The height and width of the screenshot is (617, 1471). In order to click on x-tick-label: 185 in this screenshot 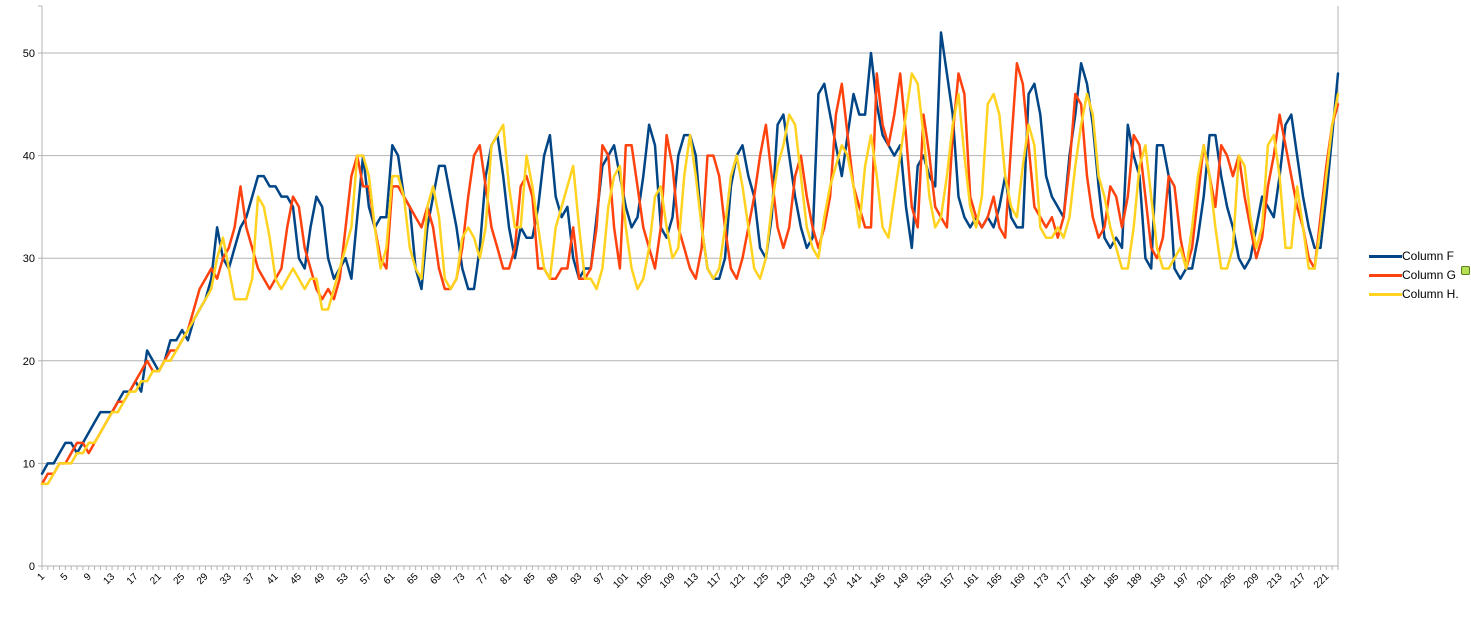, I will do `click(1112, 581)`.